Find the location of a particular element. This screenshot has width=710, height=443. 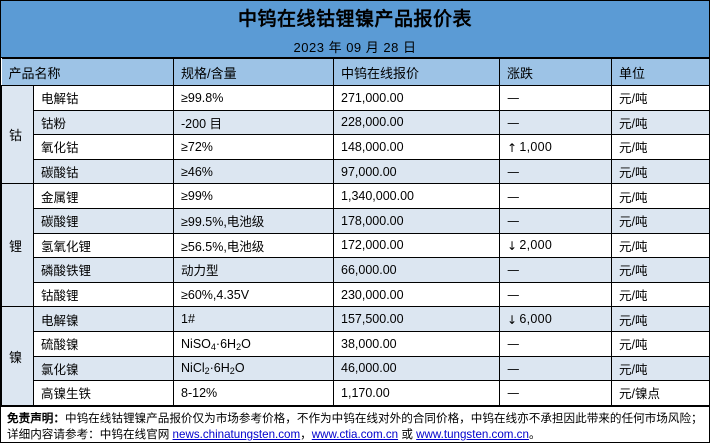

cell-change: ↓ 6,000 is located at coordinates (556, 319).